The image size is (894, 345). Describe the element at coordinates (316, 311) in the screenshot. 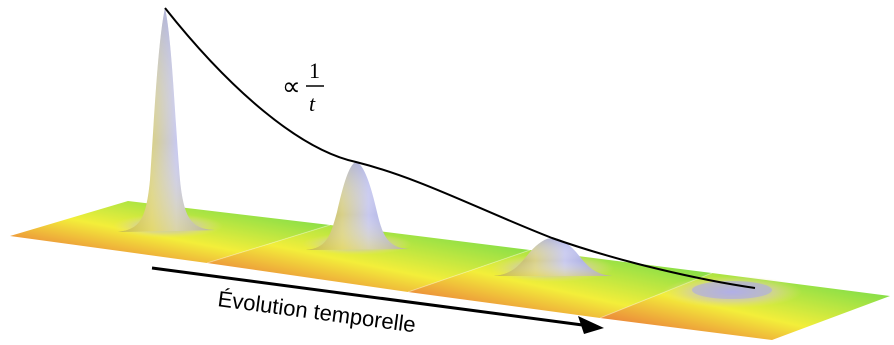

I see `time-evolution-caption: Évolution temporelle` at that location.